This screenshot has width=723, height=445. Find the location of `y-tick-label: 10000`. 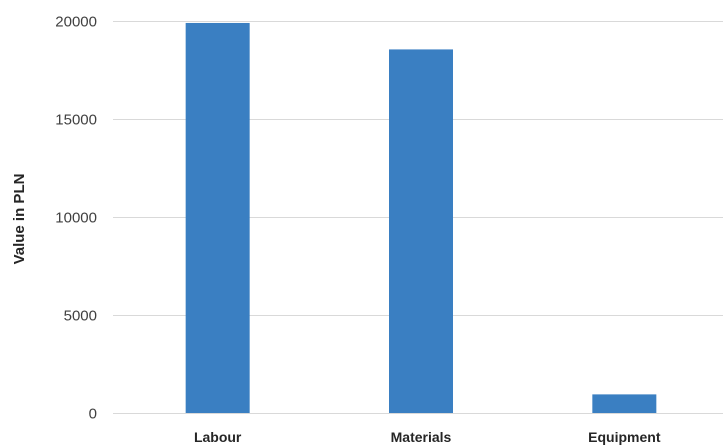

y-tick-label: 10000 is located at coordinates (76, 218).